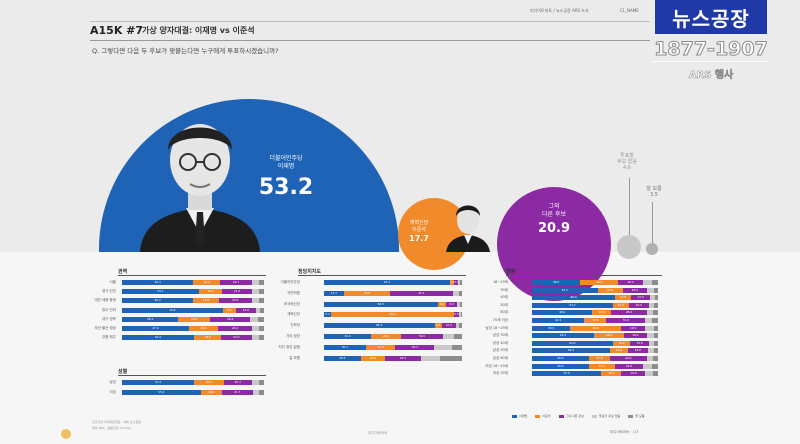 The height and width of the screenshot is (444, 800). Describe the element at coordinates (193, 328) in the screenshot. I see `stacked-bar: 47.0 20.6 24.0` at that location.